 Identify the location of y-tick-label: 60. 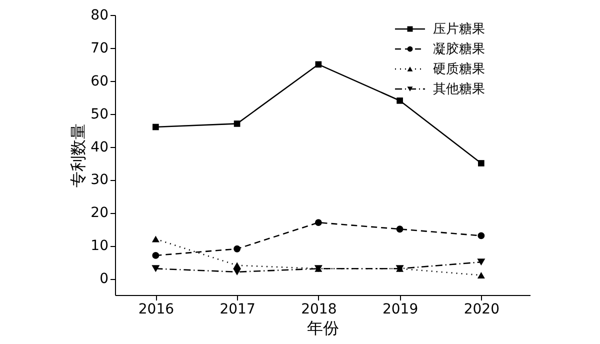
(99, 81).